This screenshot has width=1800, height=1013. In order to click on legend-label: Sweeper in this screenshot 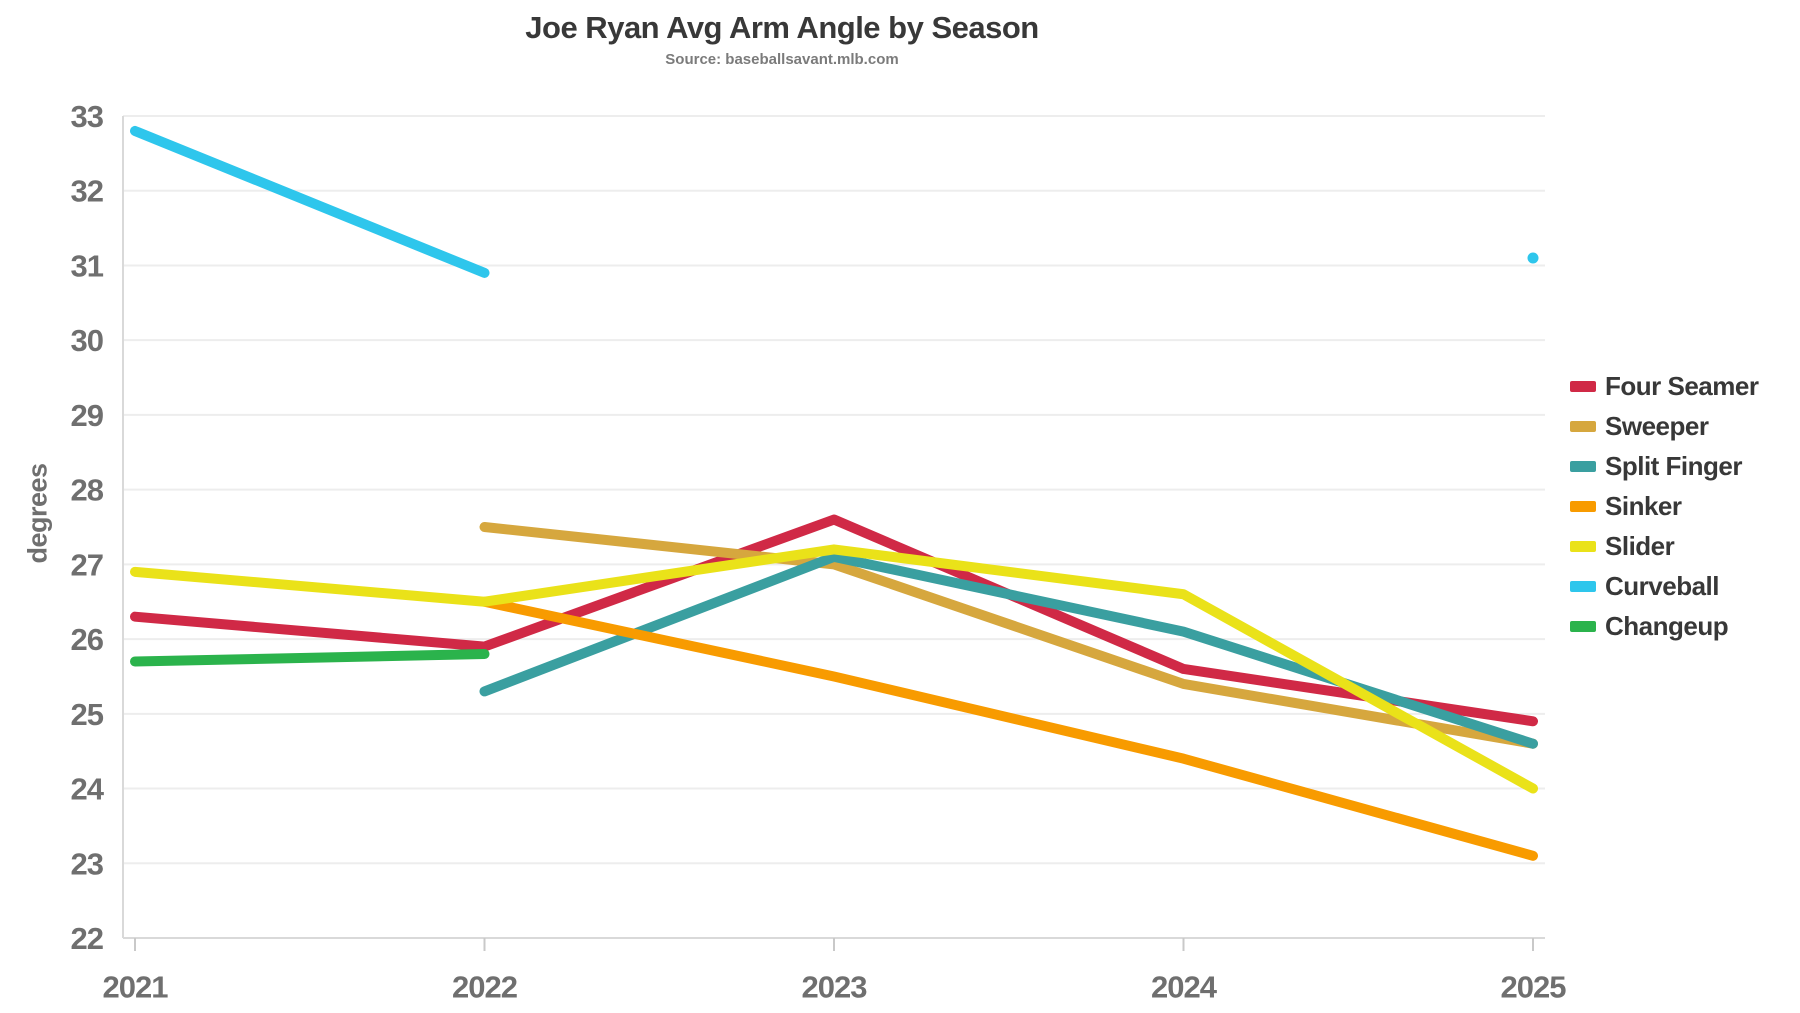, I will do `click(1657, 425)`.